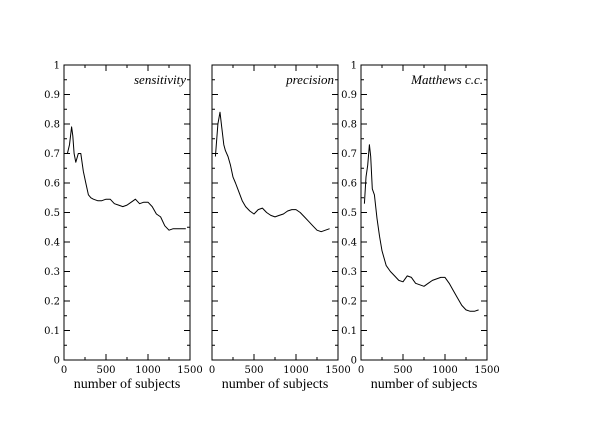  What do you see at coordinates (309, 79) in the screenshot?
I see `panel-title: precision` at bounding box center [309, 79].